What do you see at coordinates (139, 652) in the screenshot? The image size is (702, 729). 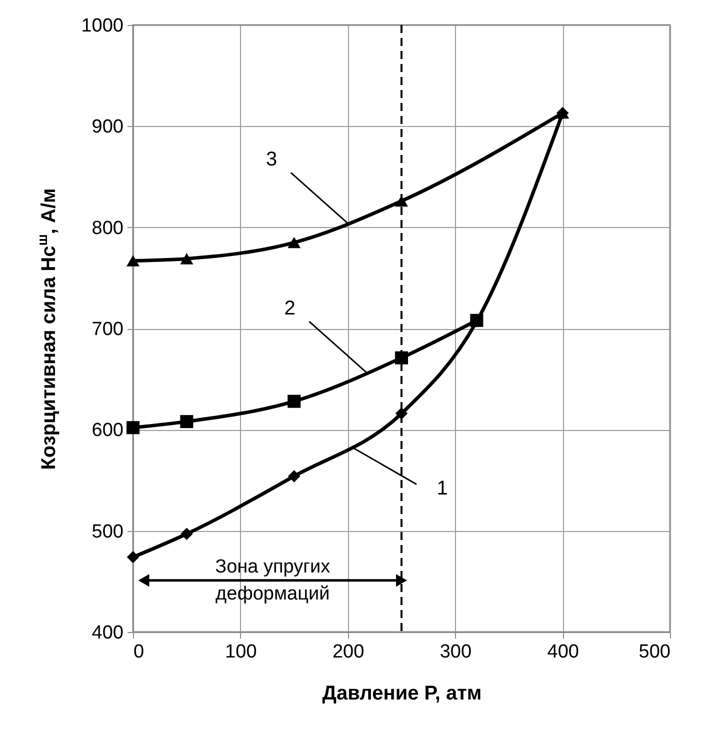 I see `x-tick-label: 0` at bounding box center [139, 652].